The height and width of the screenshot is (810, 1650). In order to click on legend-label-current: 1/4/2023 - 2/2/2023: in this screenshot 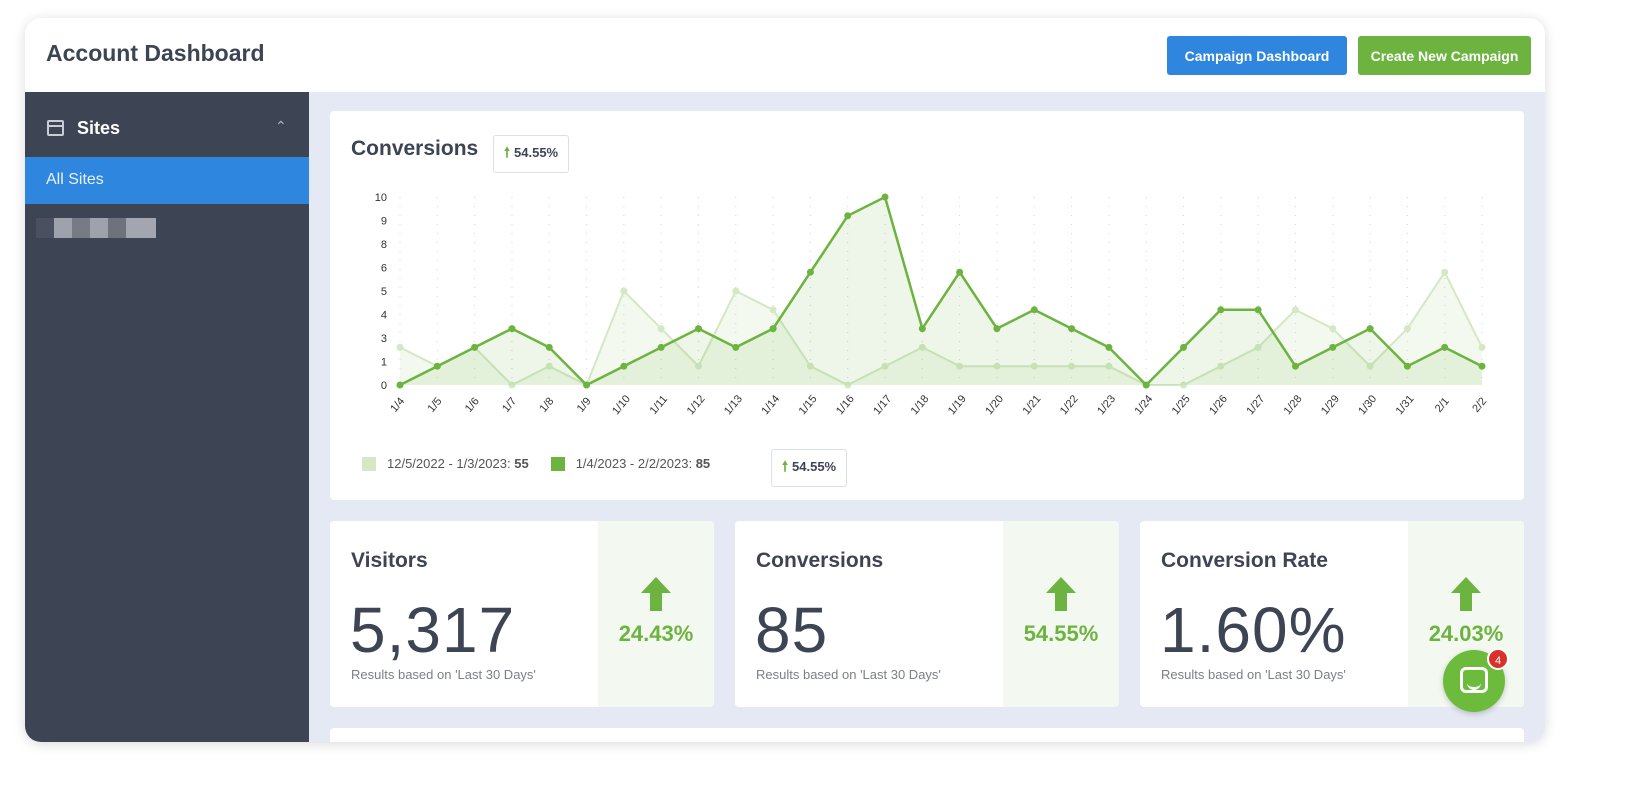, I will do `click(634, 463)`.